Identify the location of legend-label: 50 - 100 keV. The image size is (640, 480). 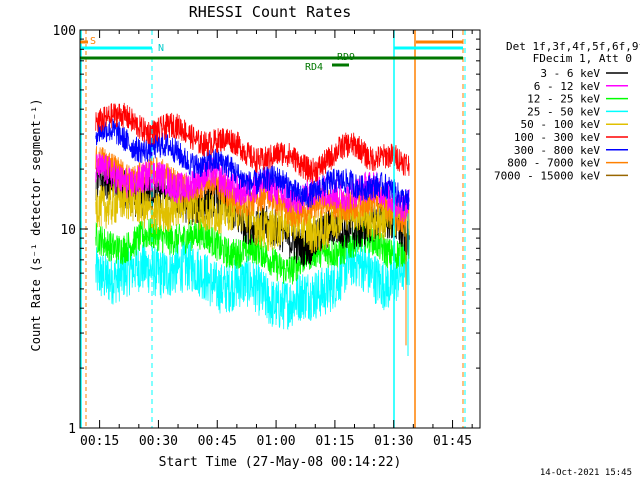
(561, 124).